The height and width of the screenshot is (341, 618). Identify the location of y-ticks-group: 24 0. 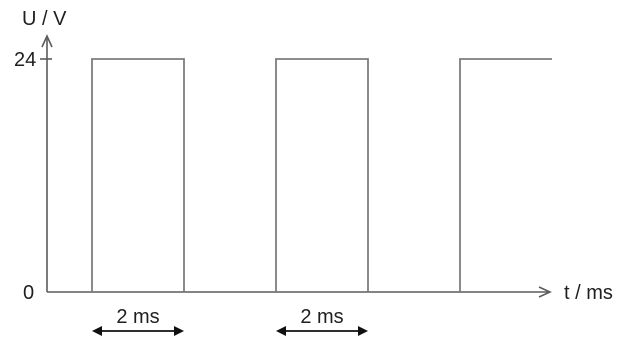
(33, 176).